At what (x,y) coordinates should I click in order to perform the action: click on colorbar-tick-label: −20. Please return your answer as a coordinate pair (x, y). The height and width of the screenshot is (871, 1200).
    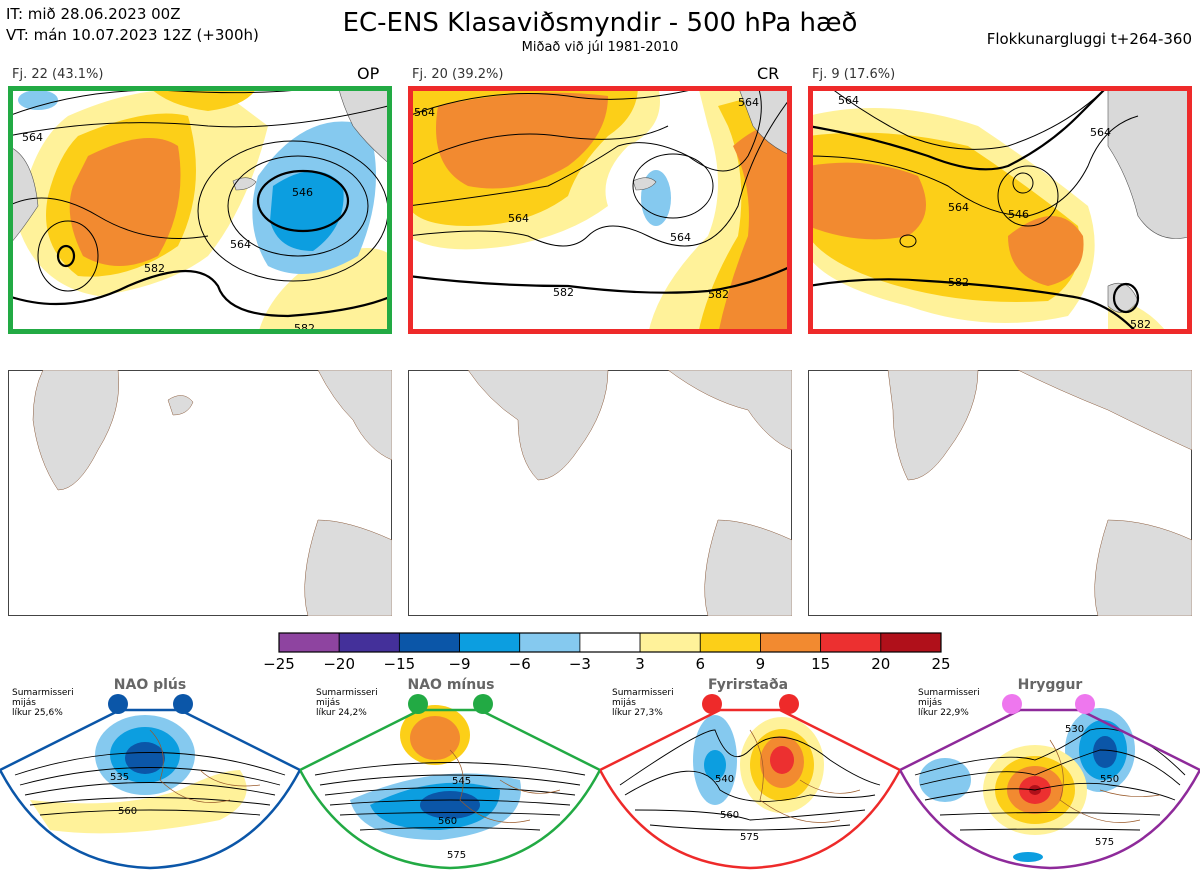
    Looking at the image, I should click on (339, 664).